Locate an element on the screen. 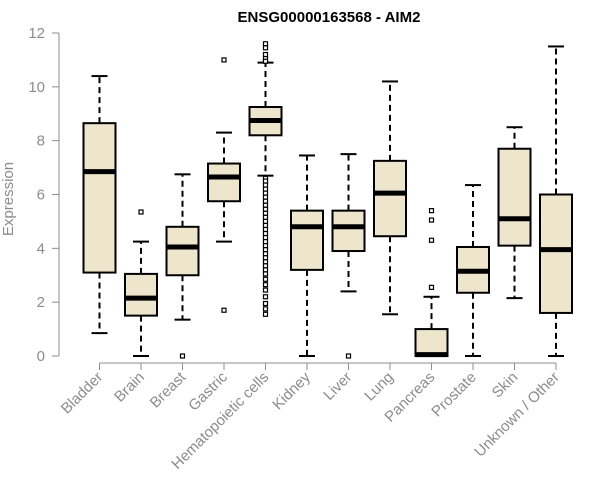 This screenshot has height=500, width=600. y-tick-label: 2 is located at coordinates (41, 302).